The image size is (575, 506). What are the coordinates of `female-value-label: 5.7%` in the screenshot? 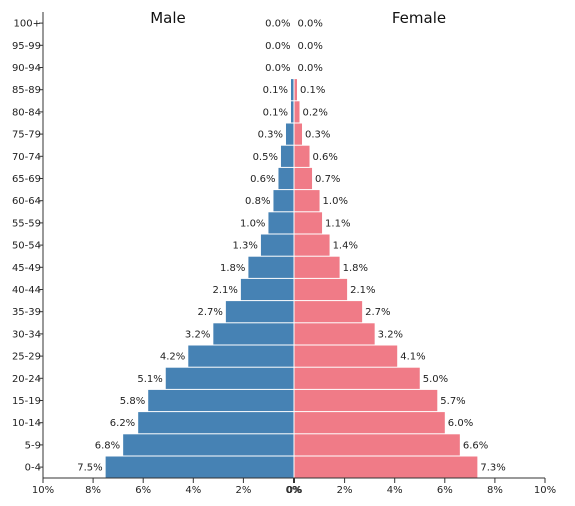 It's located at (452, 401).